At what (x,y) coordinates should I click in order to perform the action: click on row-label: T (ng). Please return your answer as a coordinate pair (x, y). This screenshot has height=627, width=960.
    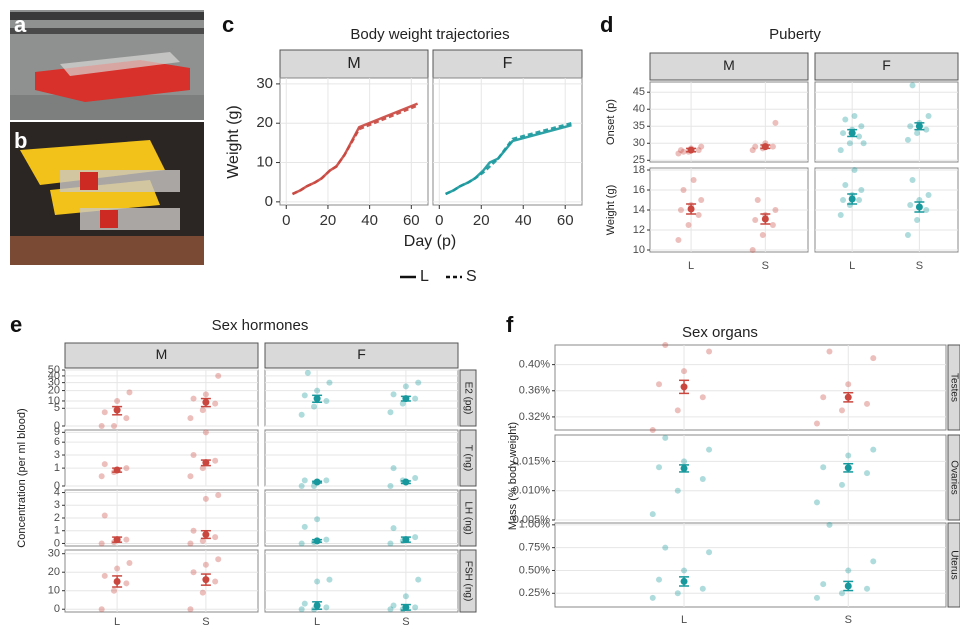
    Looking at the image, I should click on (467, 458).